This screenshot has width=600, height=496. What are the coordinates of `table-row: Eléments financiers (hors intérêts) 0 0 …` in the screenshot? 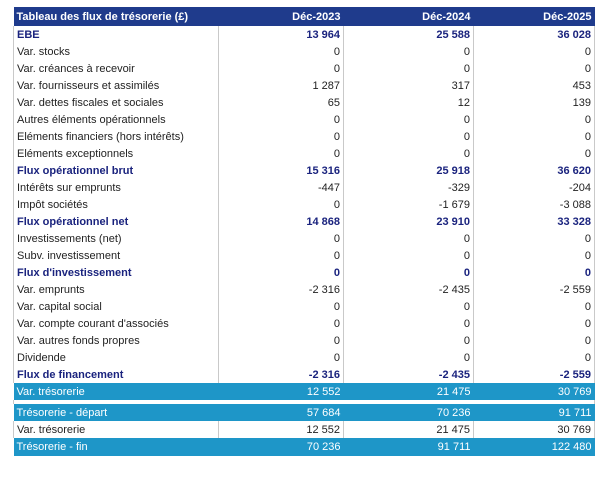 It's located at (304, 136).